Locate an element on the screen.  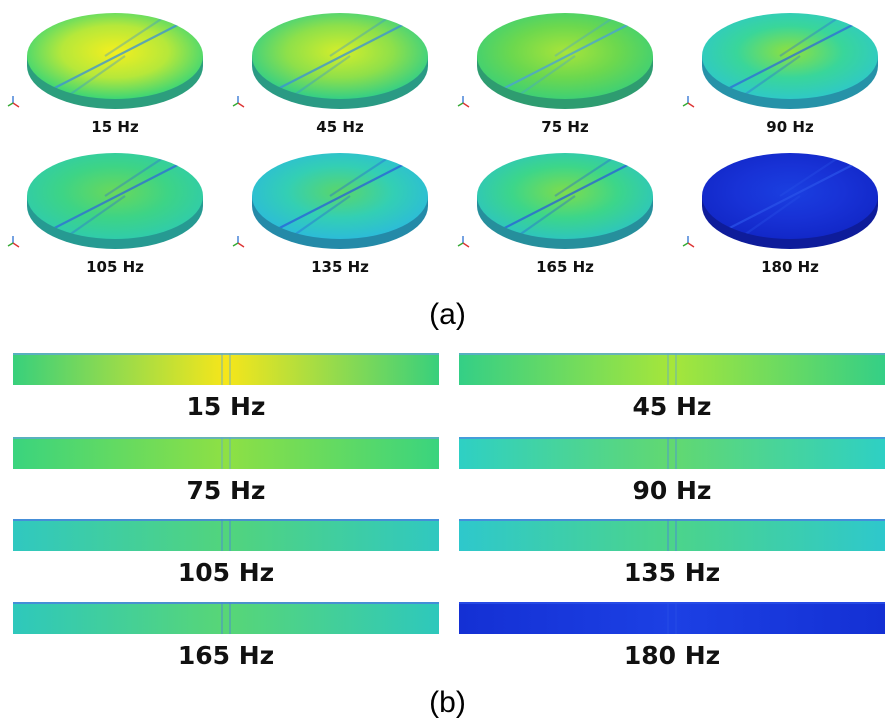
disk-label: 75 Hz is located at coordinates (565, 127).